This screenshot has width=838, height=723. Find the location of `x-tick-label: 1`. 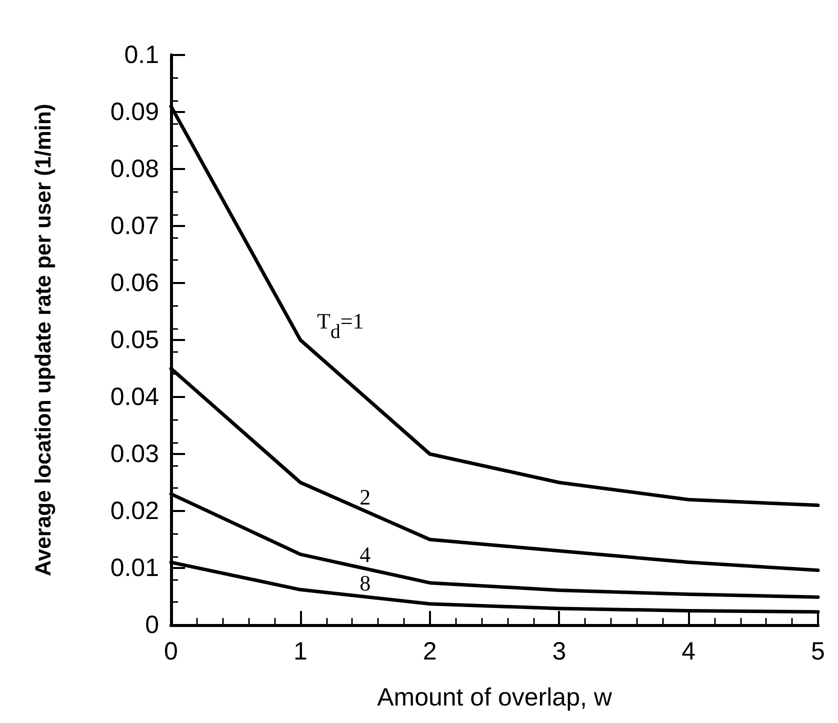

x-tick-label: 1 is located at coordinates (300, 652).